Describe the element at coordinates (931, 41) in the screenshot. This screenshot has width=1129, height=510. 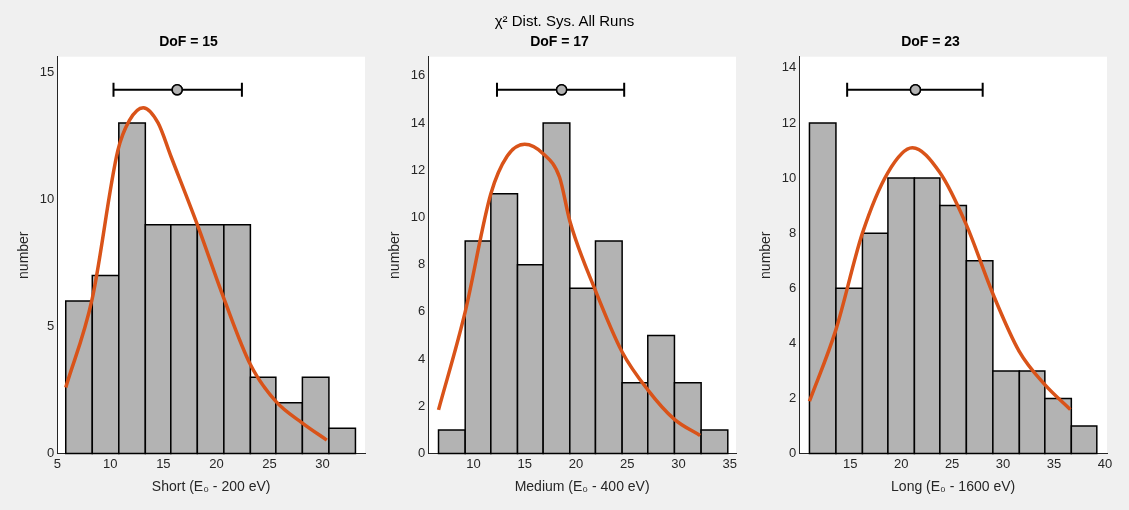
I see `chart-title: DoF = 23` at that location.